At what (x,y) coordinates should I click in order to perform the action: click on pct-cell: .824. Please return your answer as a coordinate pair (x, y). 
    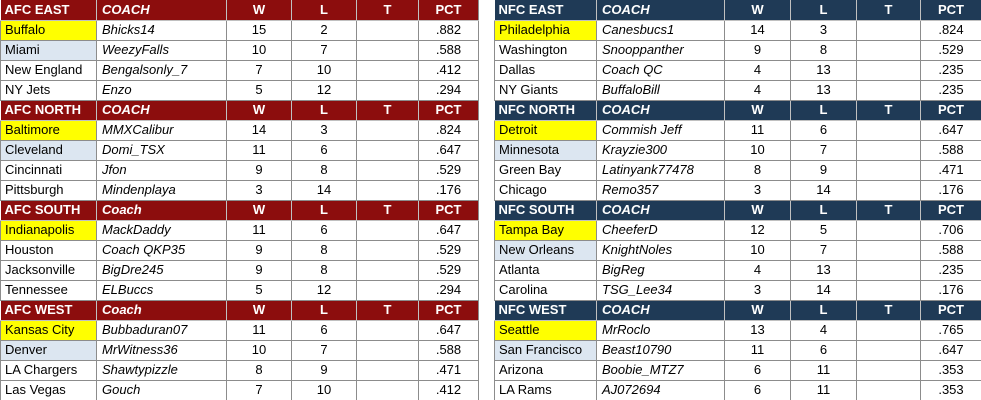
    Looking at the image, I should click on (950, 30).